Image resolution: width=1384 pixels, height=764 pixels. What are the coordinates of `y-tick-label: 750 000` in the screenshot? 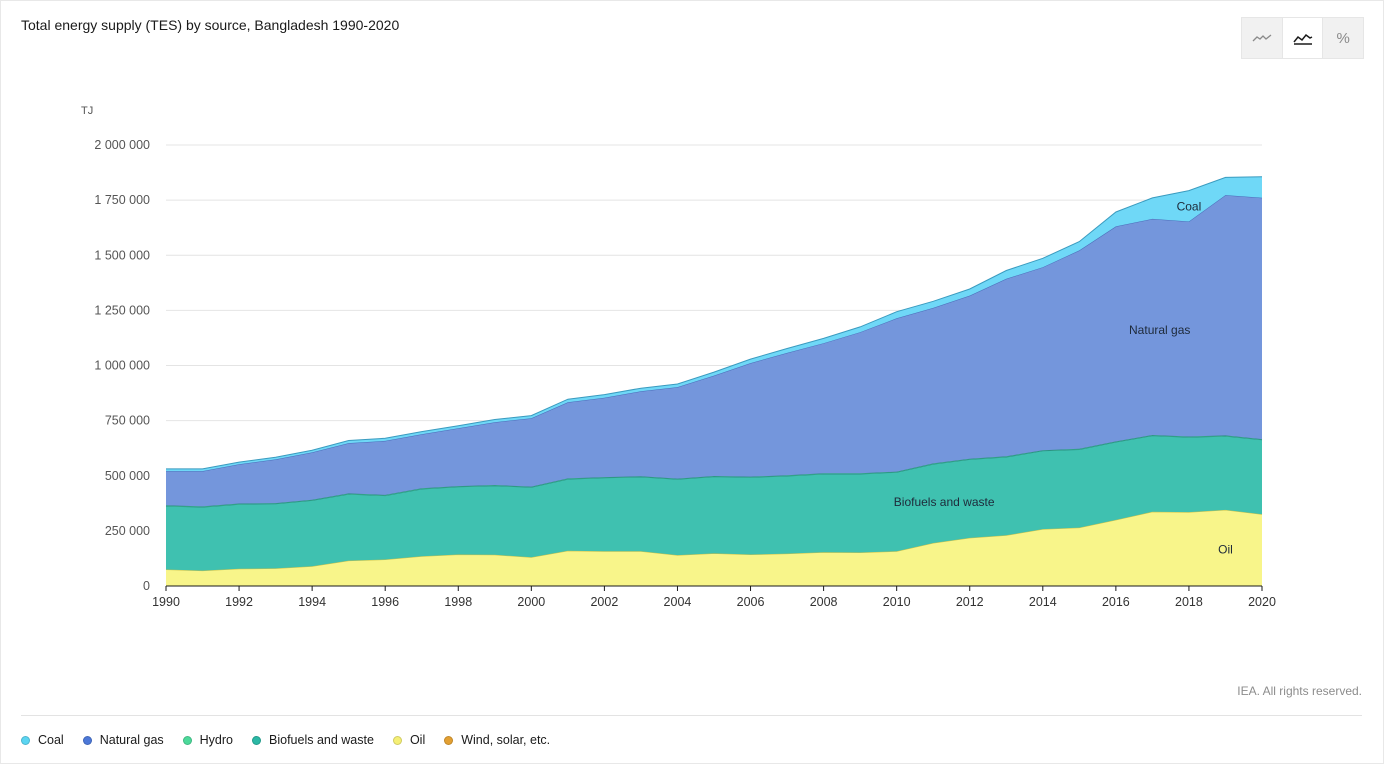 It's located at (127, 421).